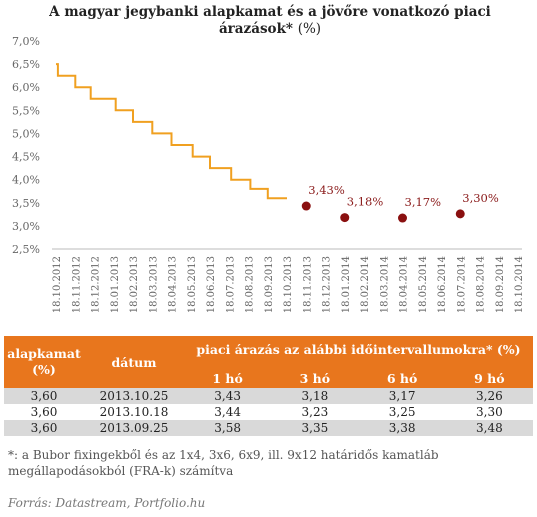 Image resolution: width=537 pixels, height=517 pixels. I want to click on cell-9m: 3,30, so click(489, 412).